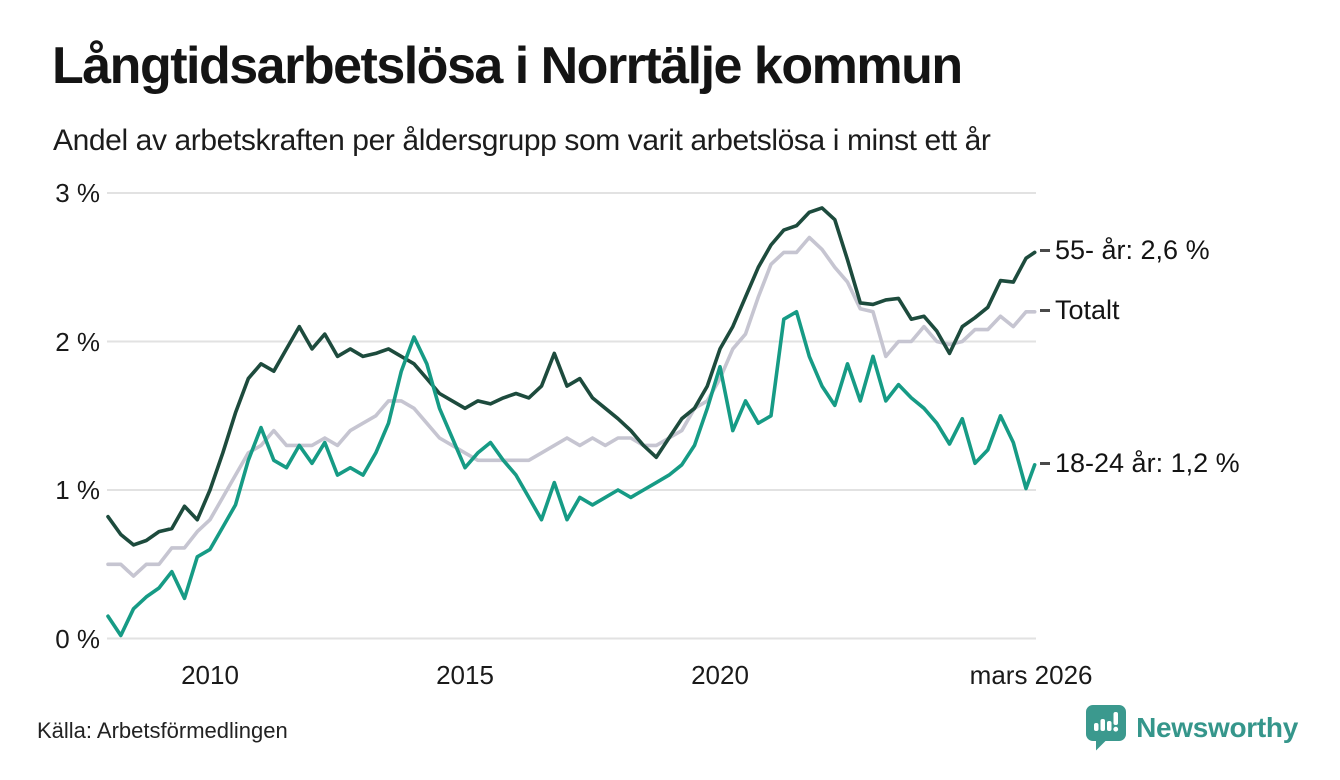 The height and width of the screenshot is (780, 1340). What do you see at coordinates (465, 675) in the screenshot?
I see `x-axis-tick-label: 2015` at bounding box center [465, 675].